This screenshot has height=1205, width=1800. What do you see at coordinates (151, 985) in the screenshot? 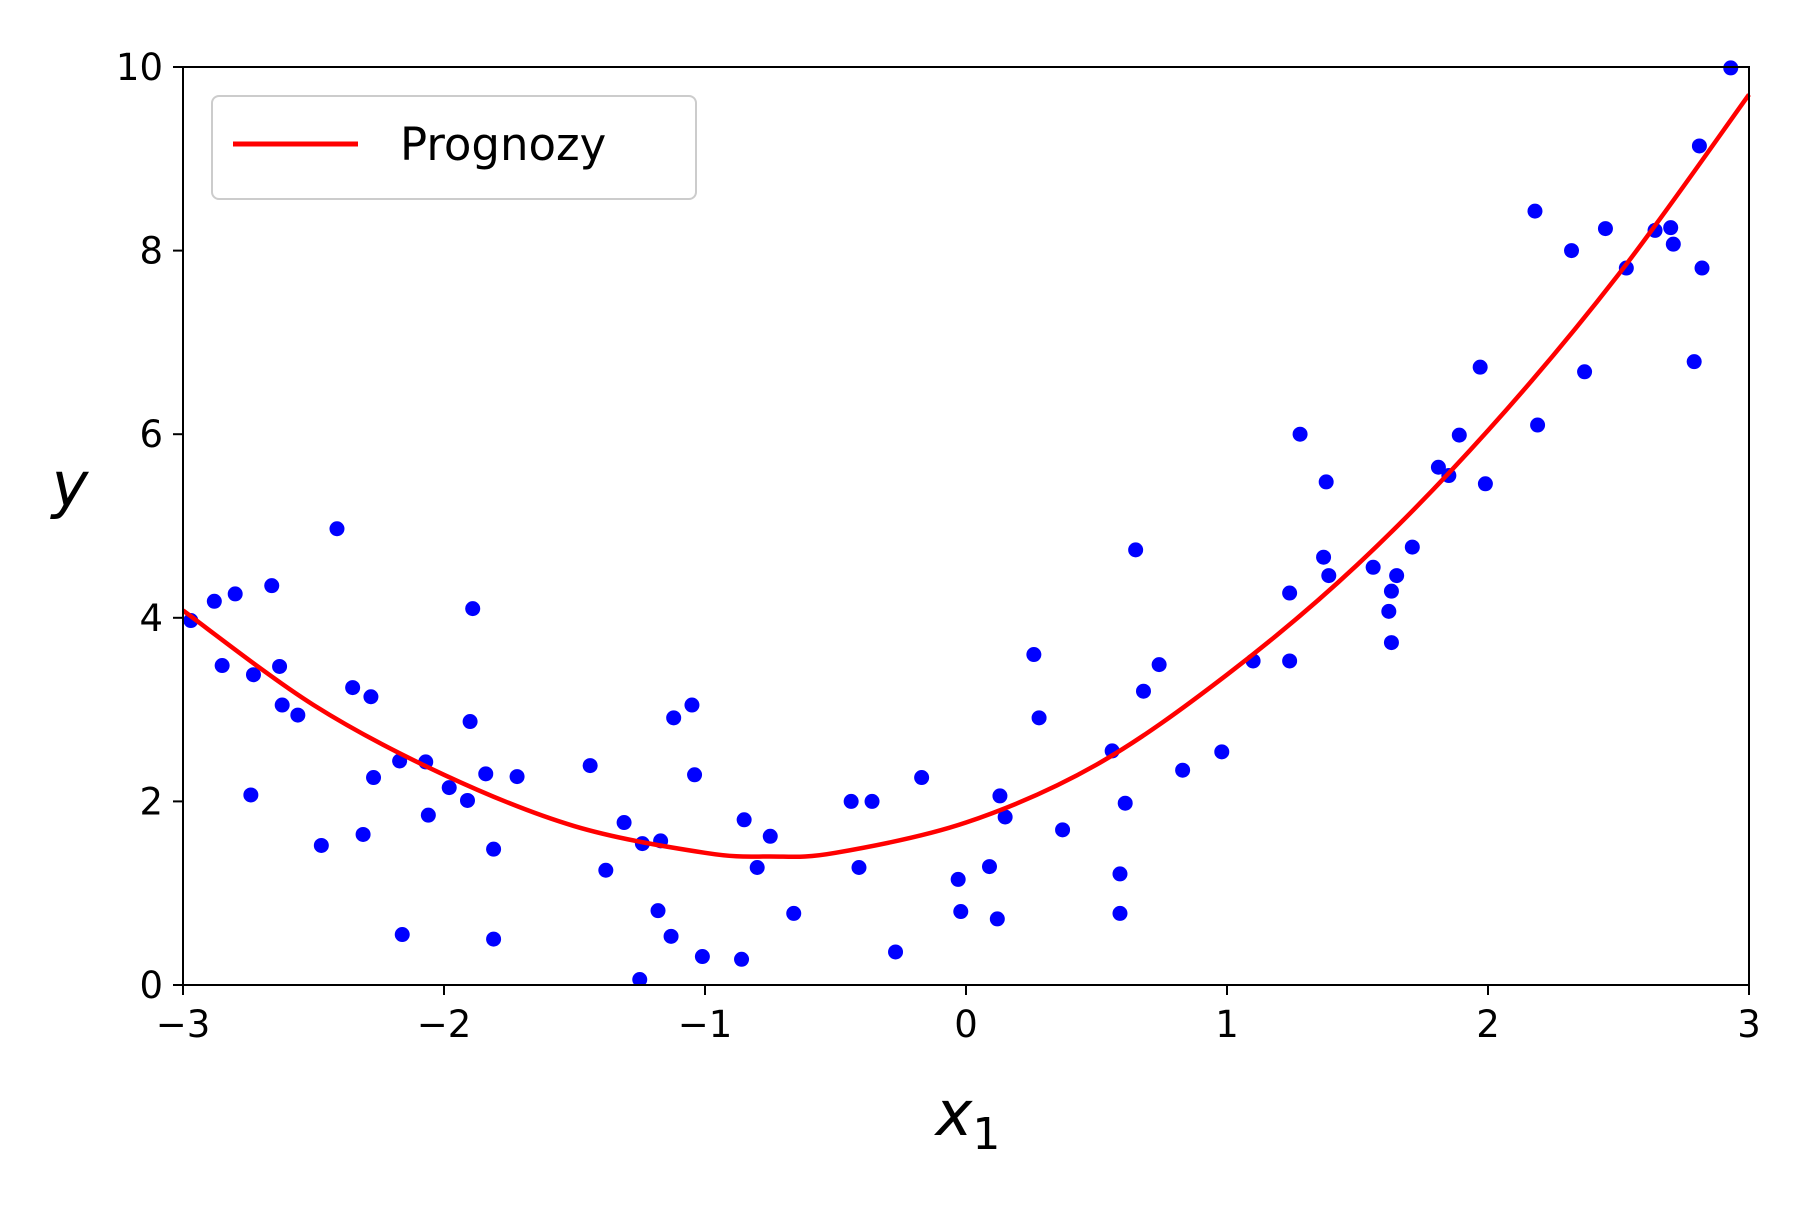
I see `y-tick-label: 0` at bounding box center [151, 985].